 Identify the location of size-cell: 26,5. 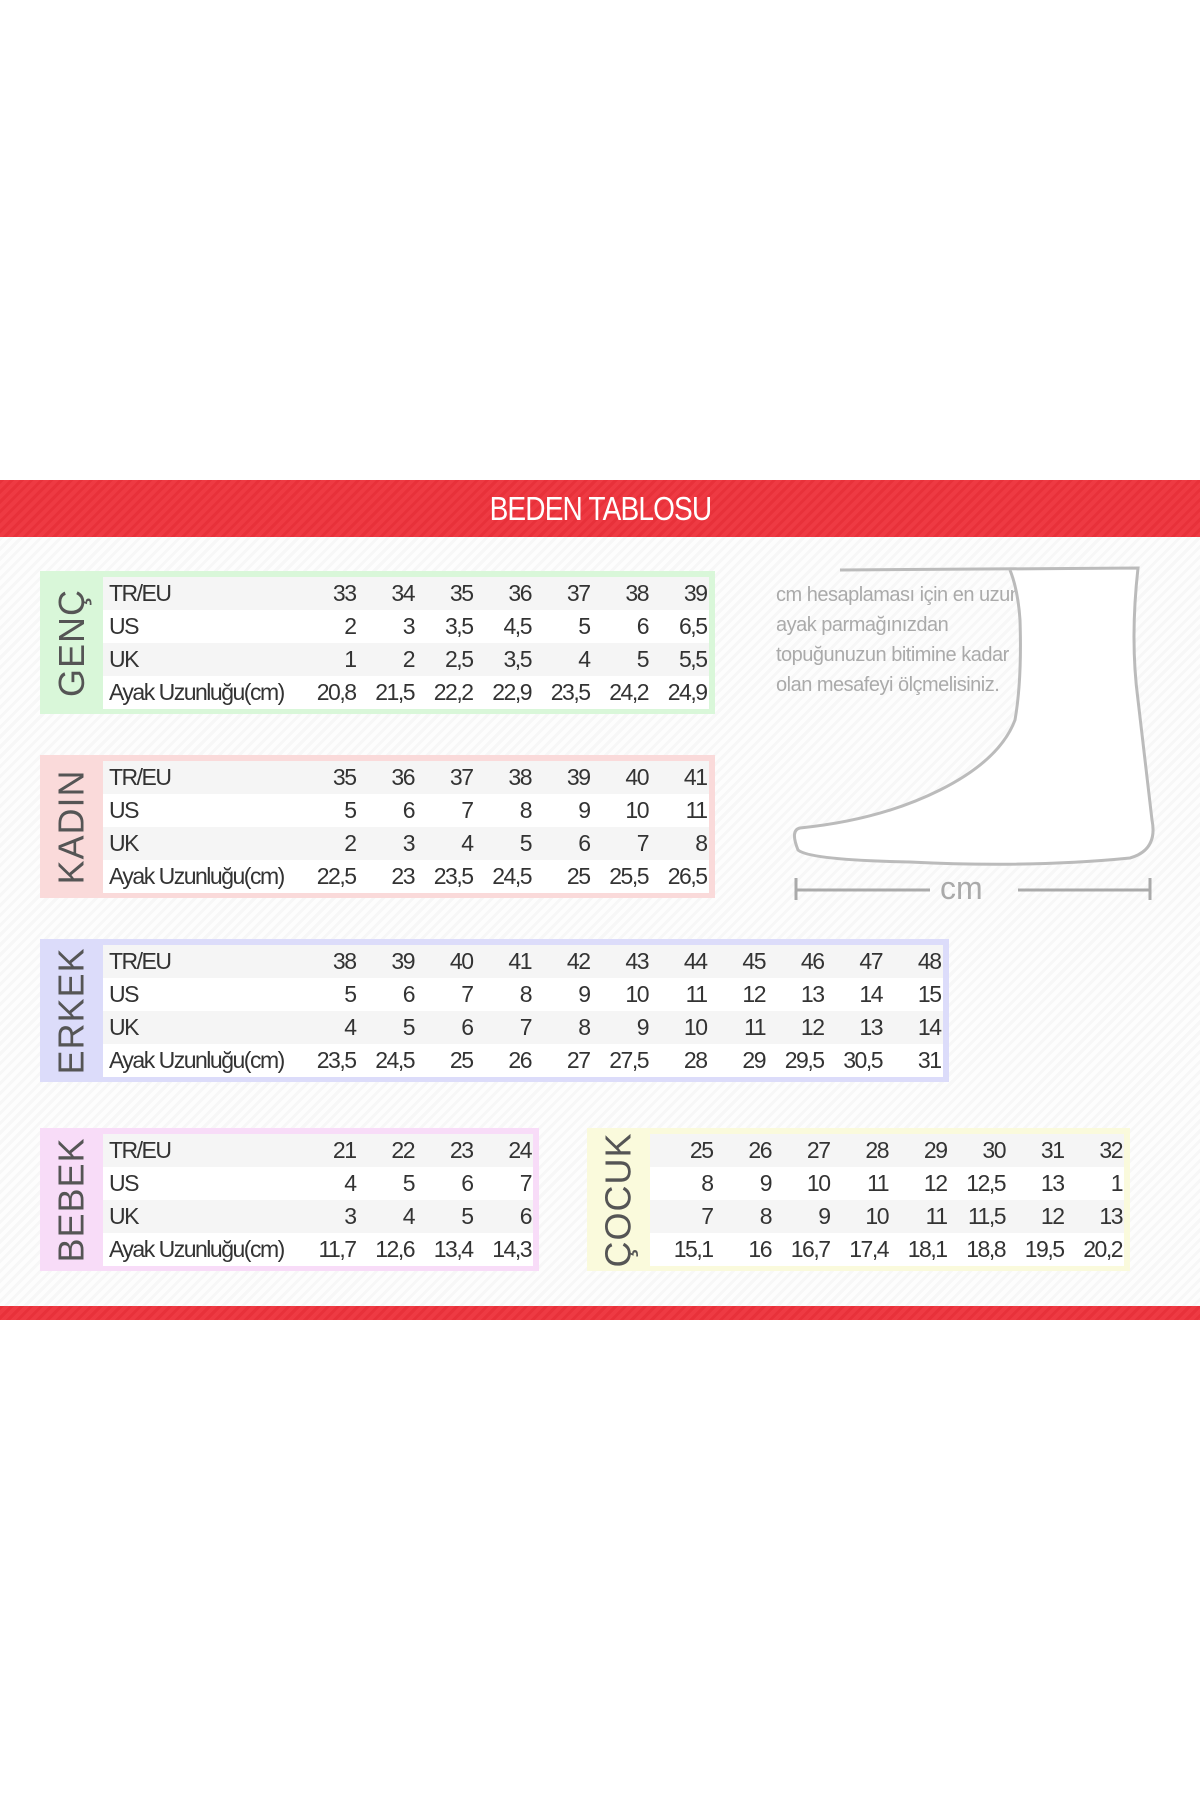
(687, 876).